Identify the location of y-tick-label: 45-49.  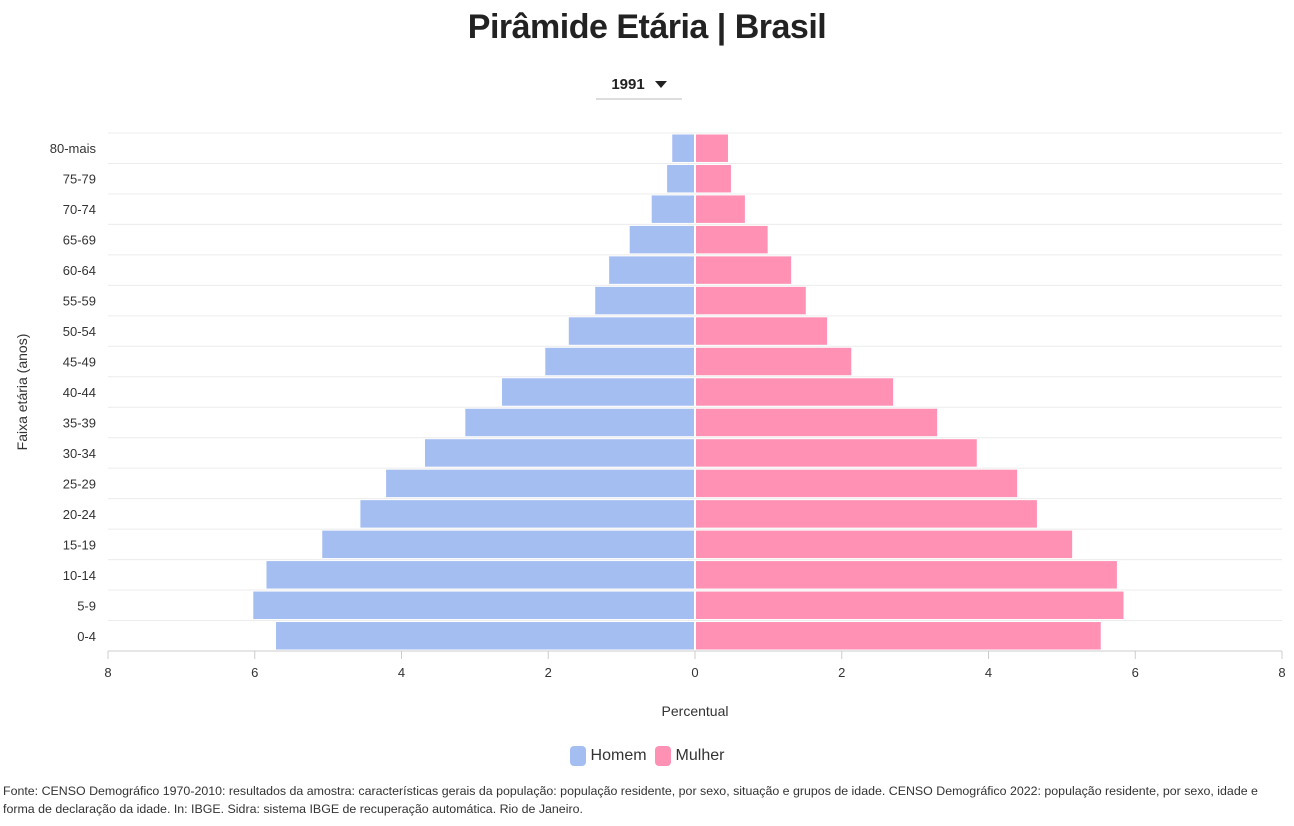
(79, 362).